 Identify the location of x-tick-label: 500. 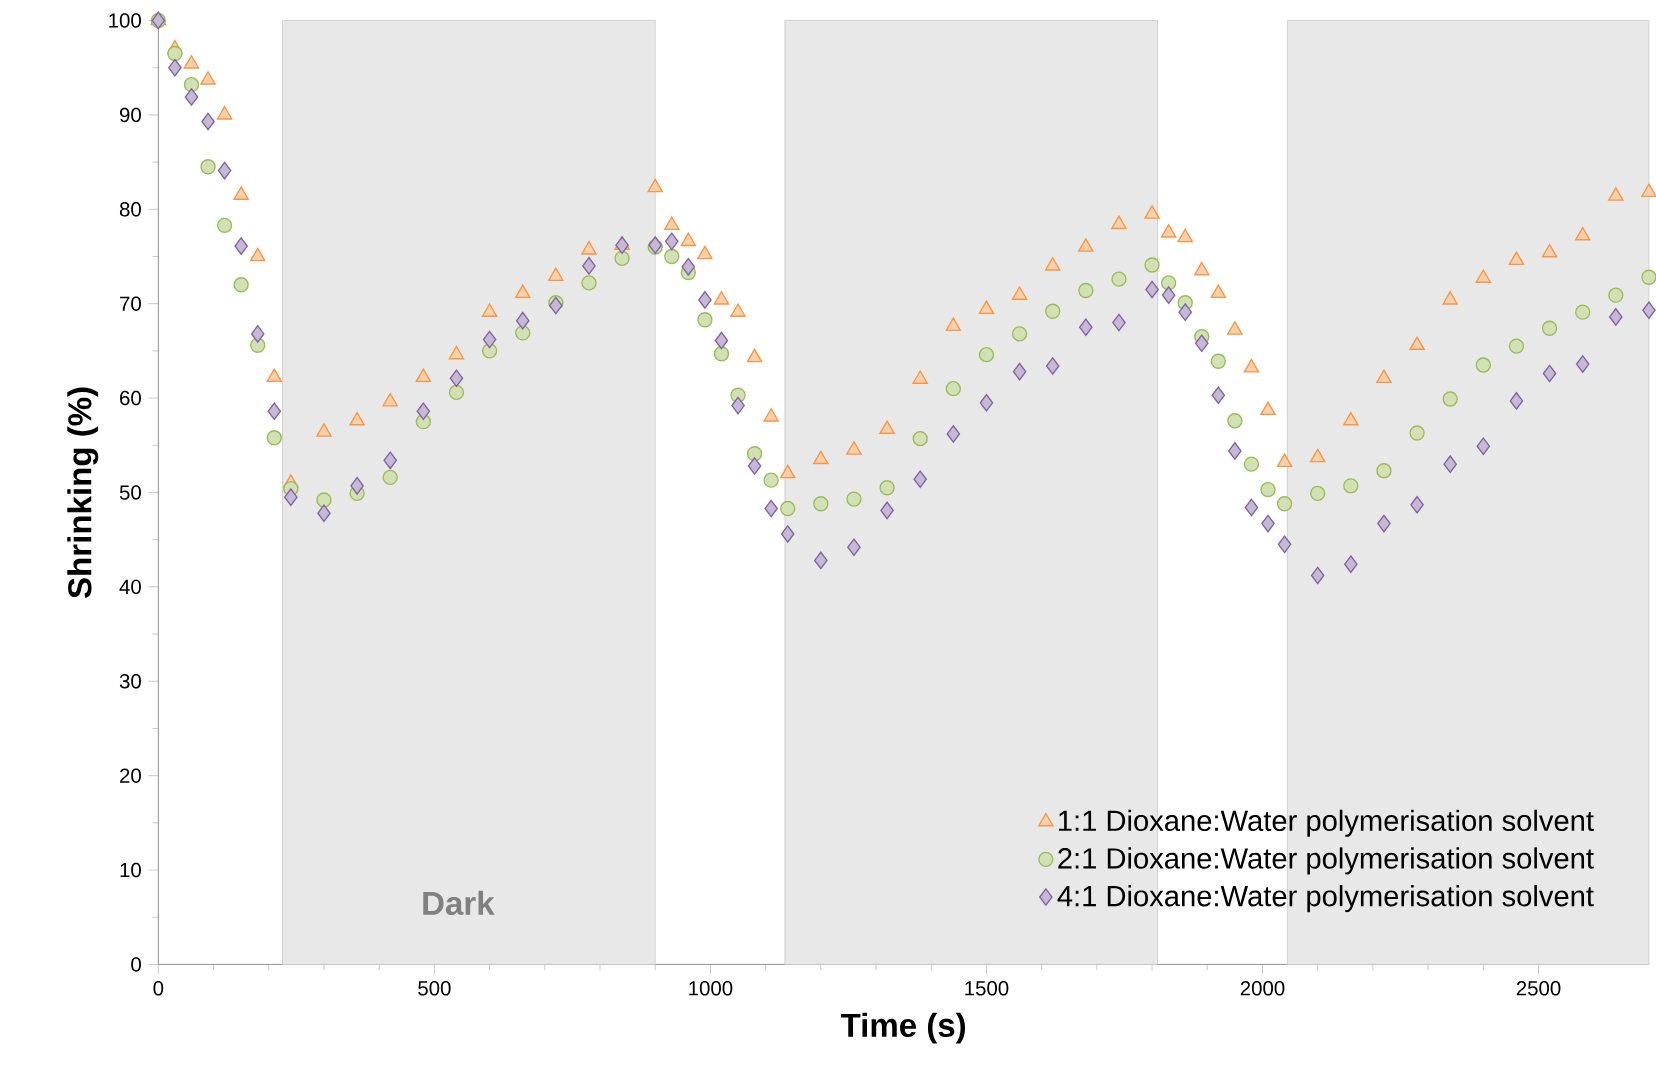
(434, 988).